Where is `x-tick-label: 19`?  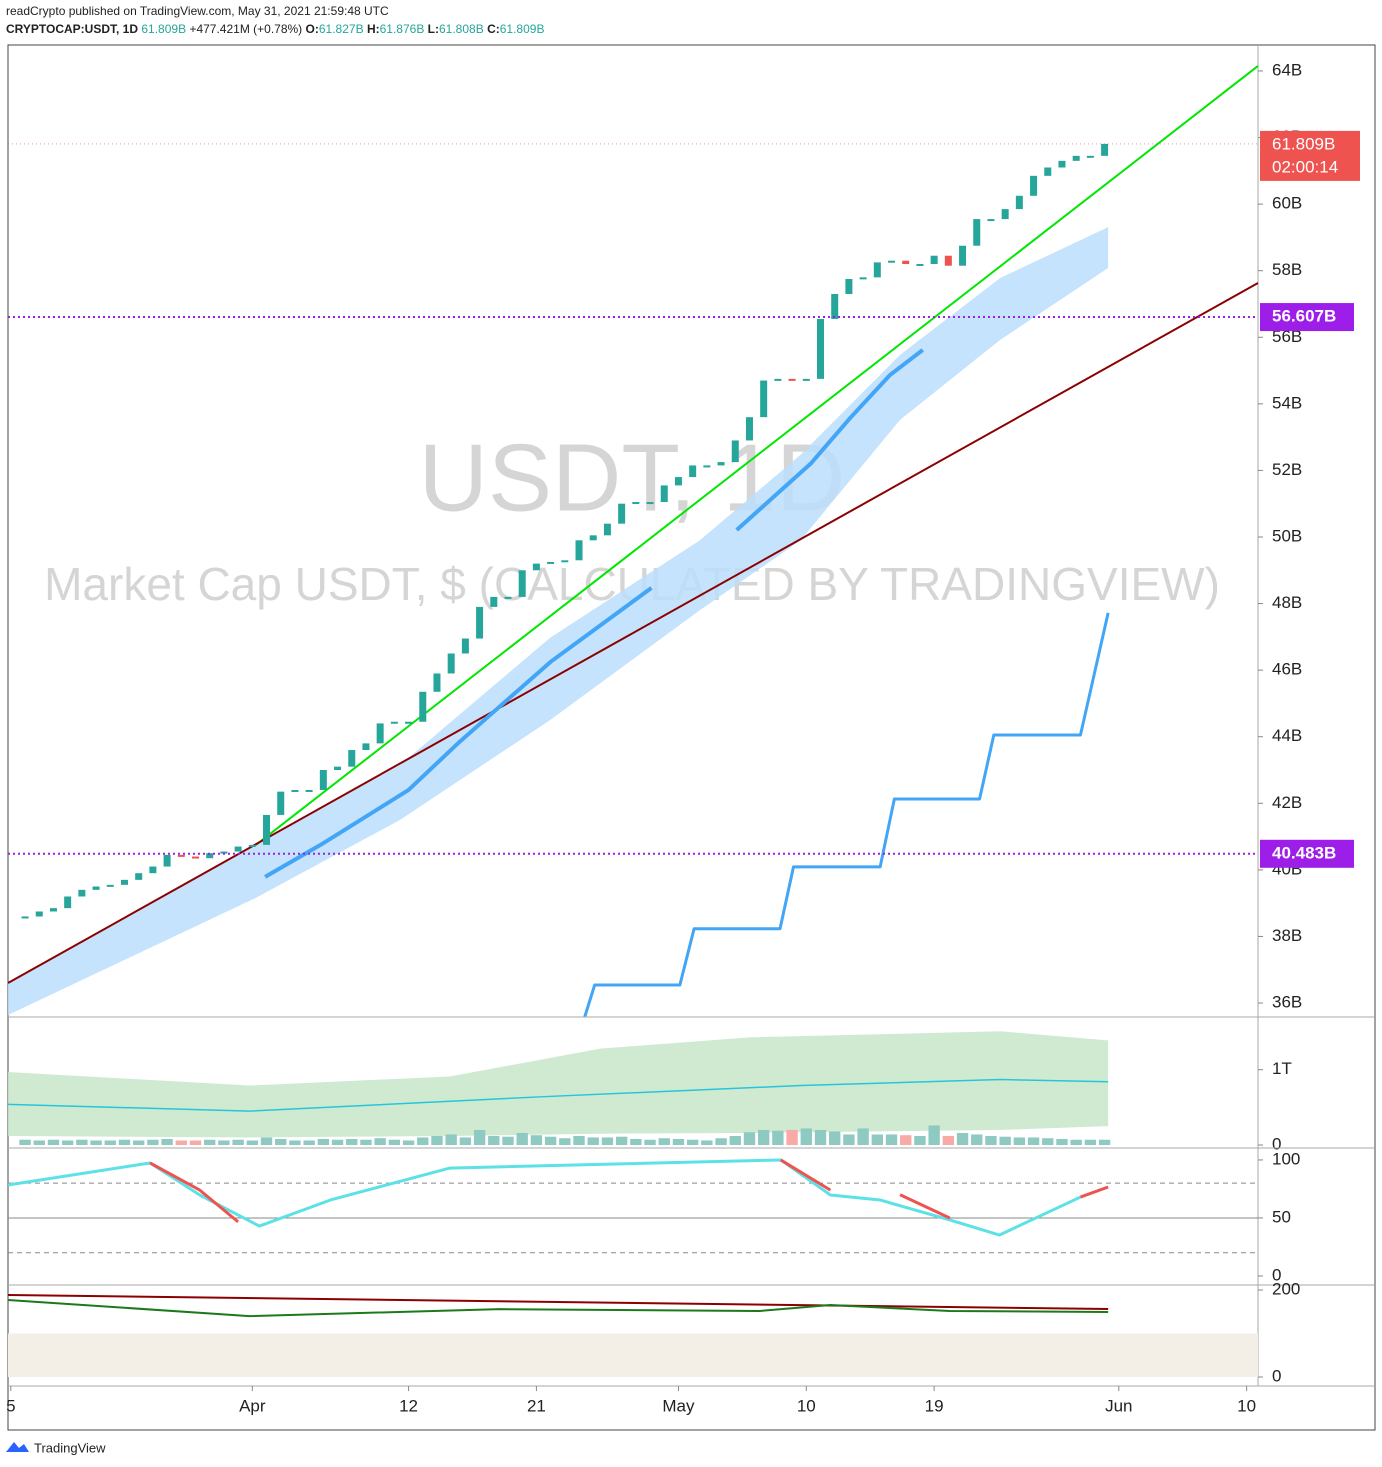
x-tick-label: 19 is located at coordinates (934, 1405).